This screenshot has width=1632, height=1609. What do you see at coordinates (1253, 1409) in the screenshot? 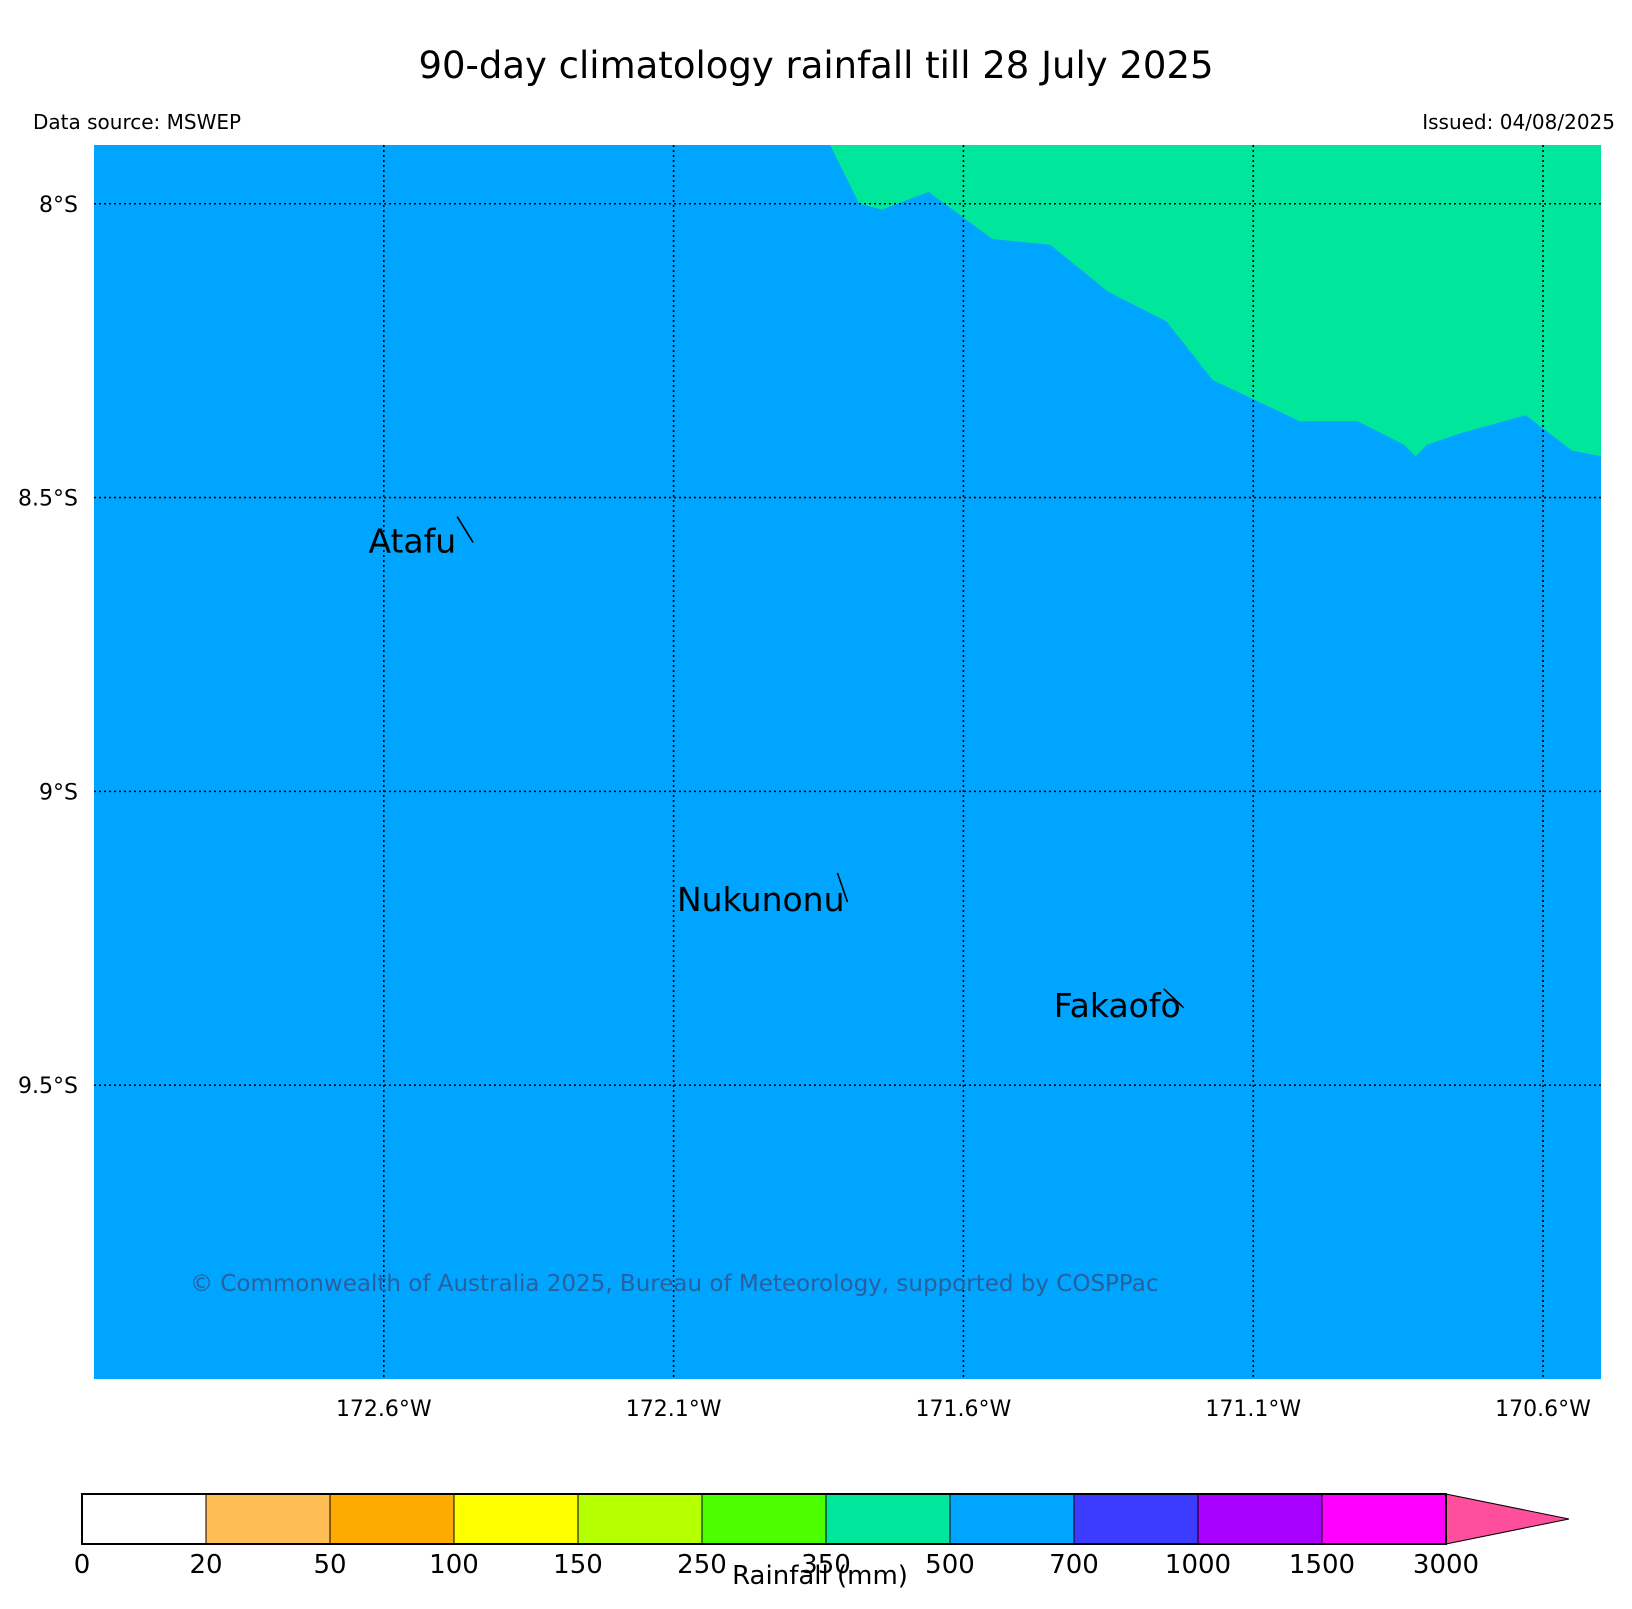
I see `longitude-tick-label: 171.1°W` at bounding box center [1253, 1409].